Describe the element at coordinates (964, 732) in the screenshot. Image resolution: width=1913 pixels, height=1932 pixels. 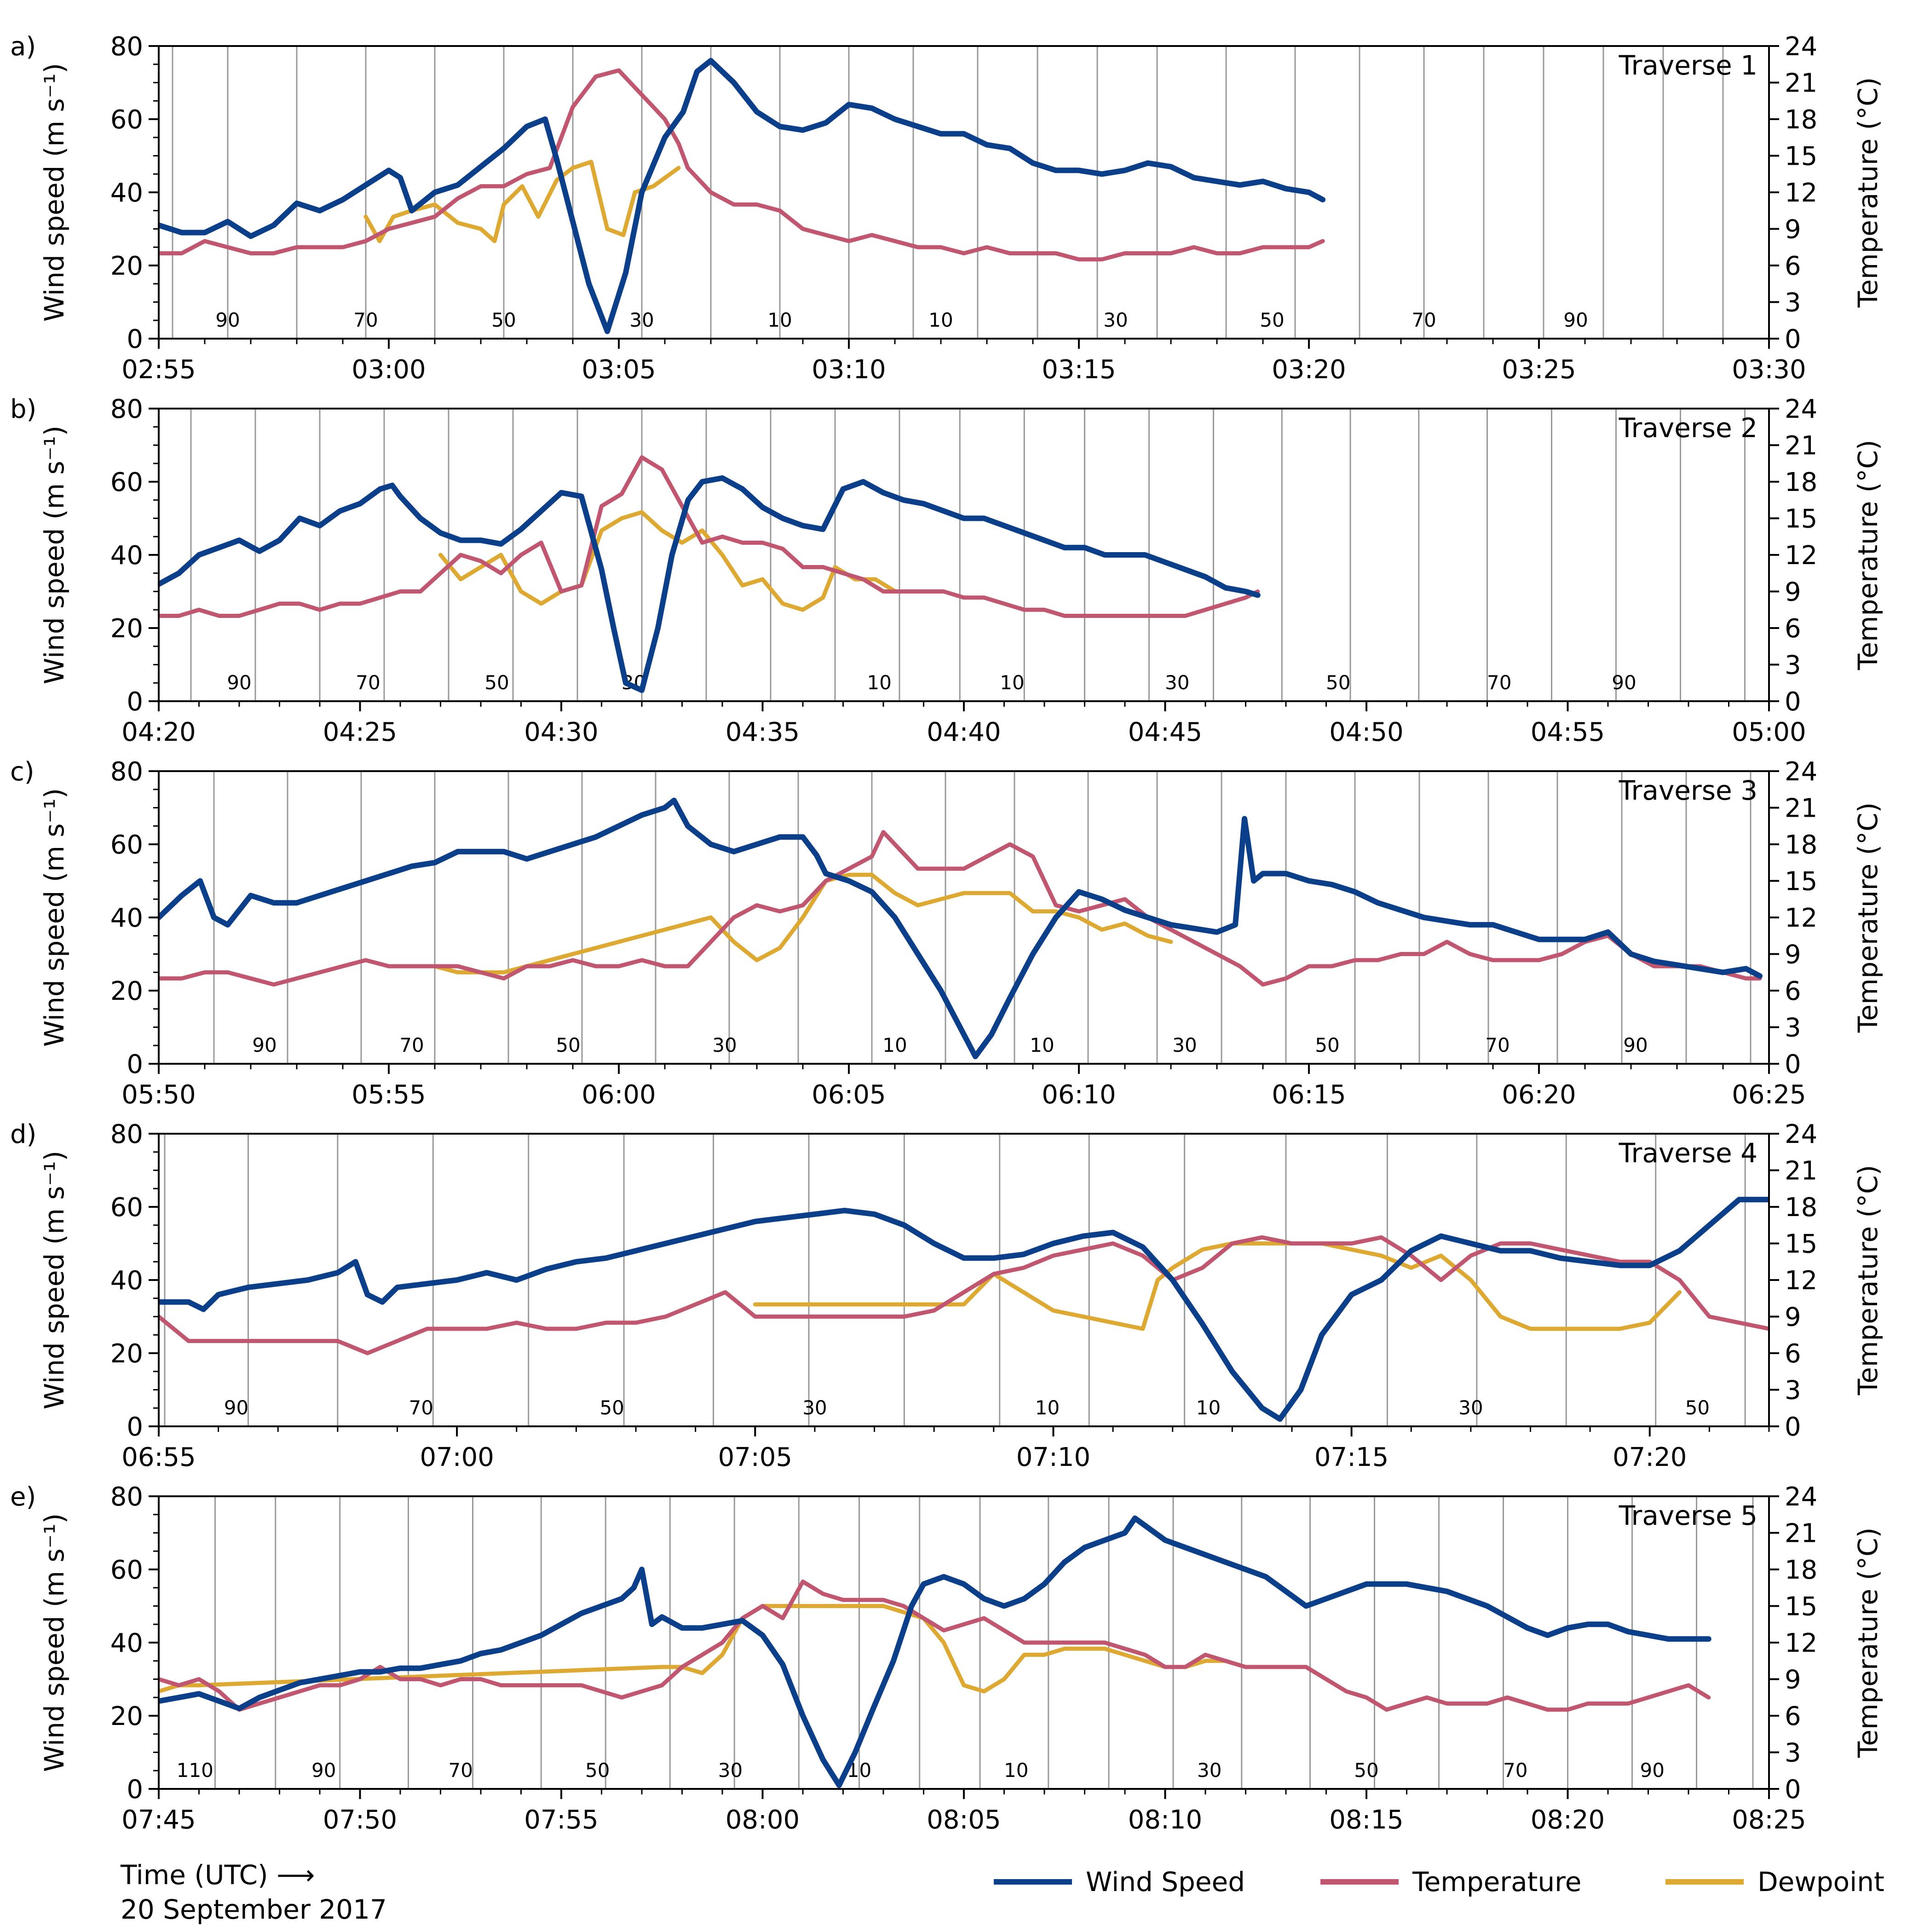
I see `x-tick-label: 04:40` at that location.